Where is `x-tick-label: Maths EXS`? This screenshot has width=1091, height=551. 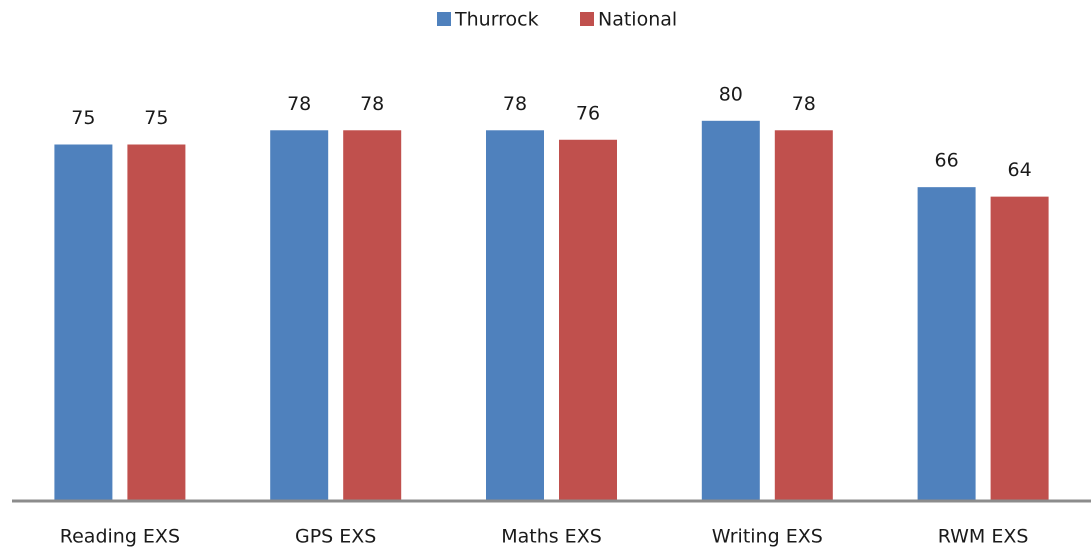 x-tick-label: Maths EXS is located at coordinates (551, 537).